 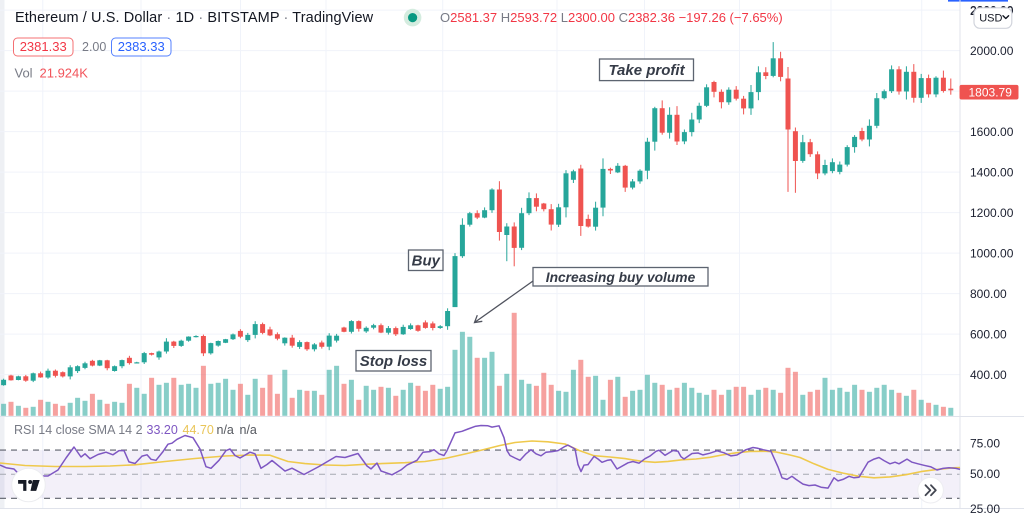 What do you see at coordinates (78, 430) in the screenshot?
I see `svg-text: RSI 14 close SMA 14 2` at bounding box center [78, 430].